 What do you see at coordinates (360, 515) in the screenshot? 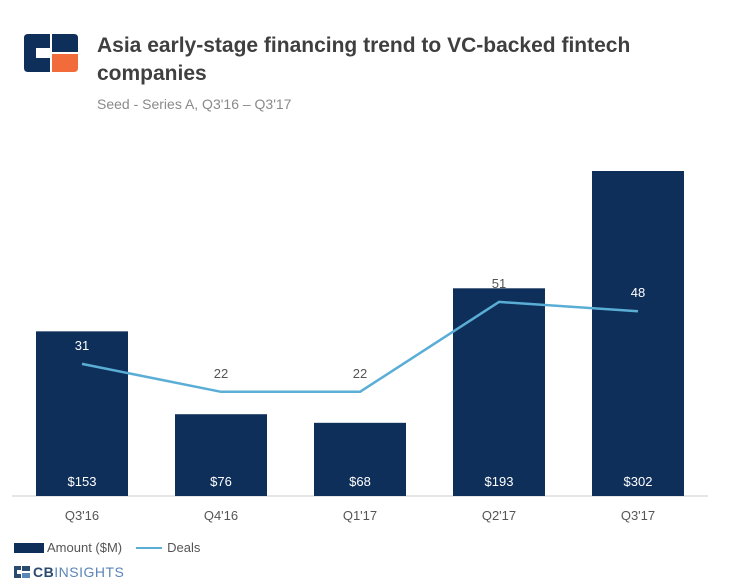
I see `x-tick-label: Q1'17` at bounding box center [360, 515].